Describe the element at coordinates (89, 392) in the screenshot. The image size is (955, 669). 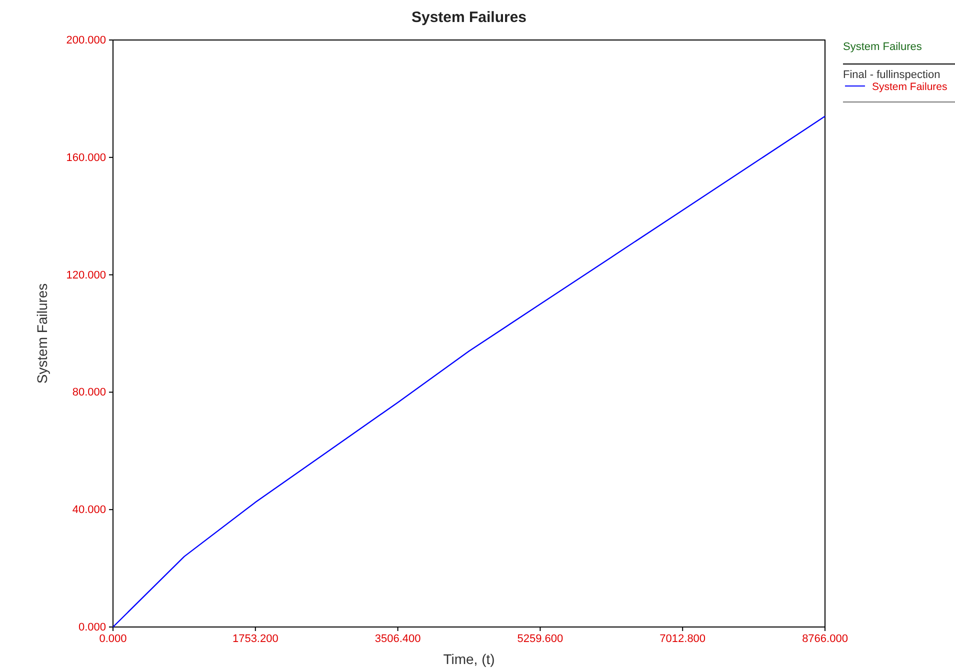
I see `y-tick-label: 80.000` at that location.